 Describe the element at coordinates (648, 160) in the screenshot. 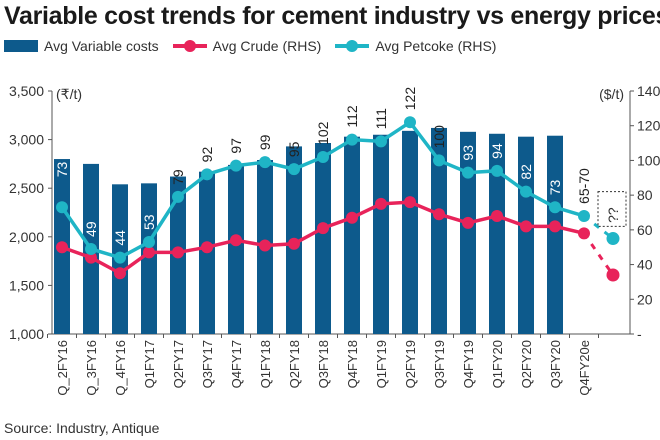

I see `right-tick-label: 100` at that location.